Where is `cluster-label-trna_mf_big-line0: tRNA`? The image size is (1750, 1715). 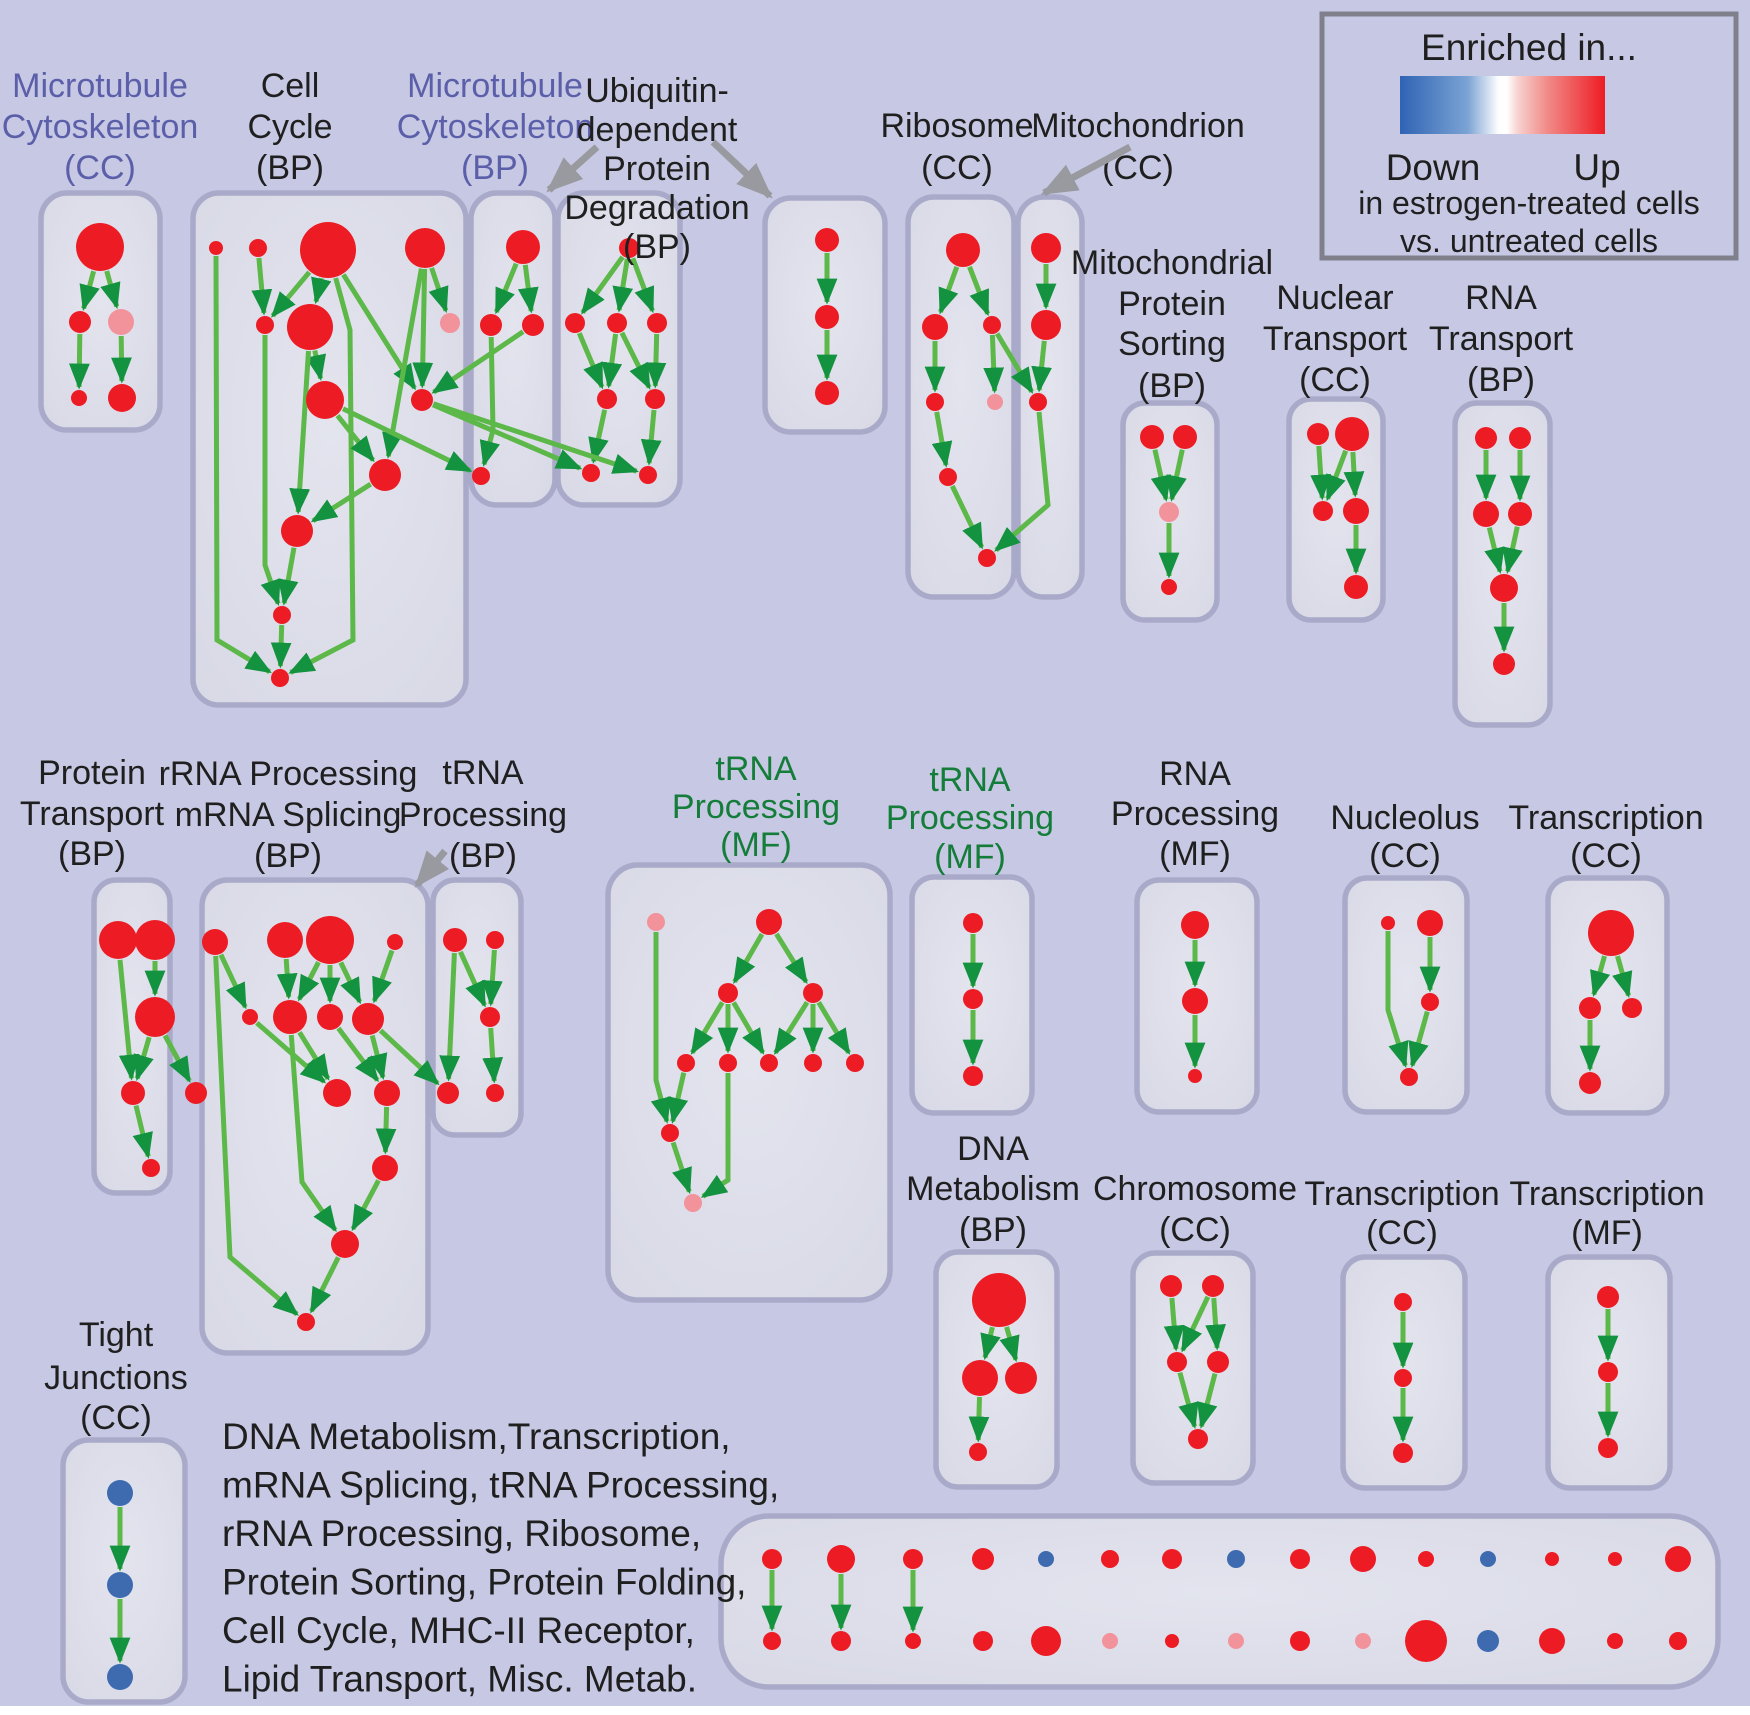 cluster-label-trna_mf_big-line0: tRNA is located at coordinates (756, 769).